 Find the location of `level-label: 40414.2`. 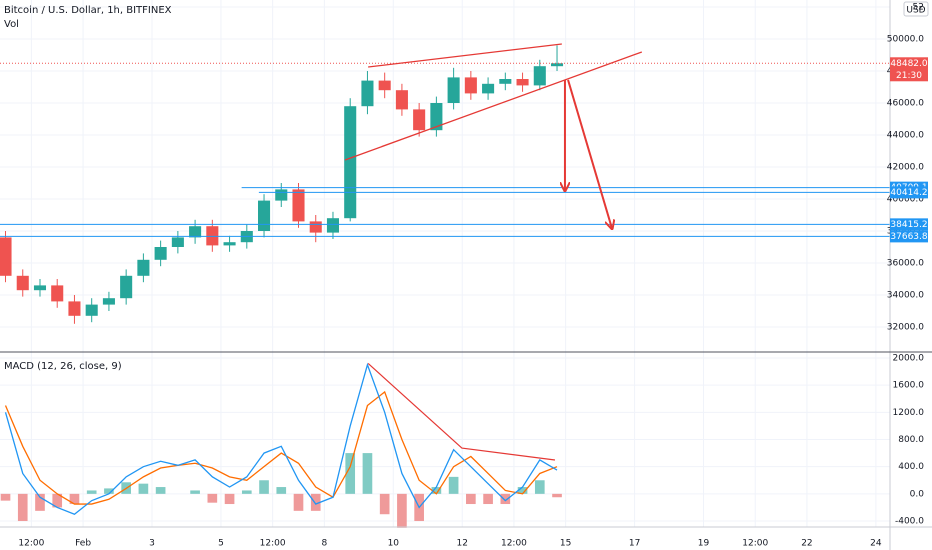

level-label: 40414.2 is located at coordinates (908, 193).